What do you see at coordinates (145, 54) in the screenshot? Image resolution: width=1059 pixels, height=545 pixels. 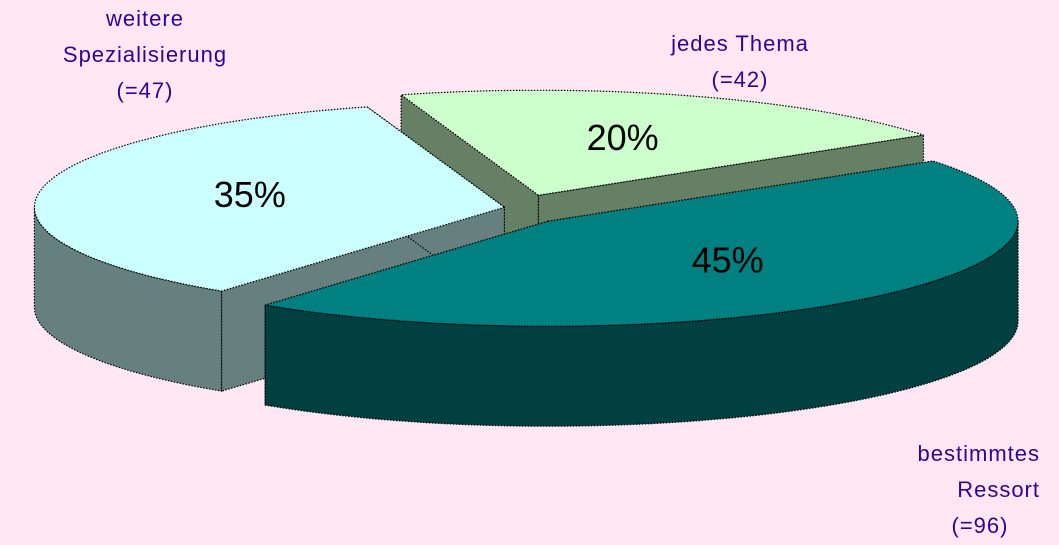 I see `category-label: Spezialisierung` at bounding box center [145, 54].